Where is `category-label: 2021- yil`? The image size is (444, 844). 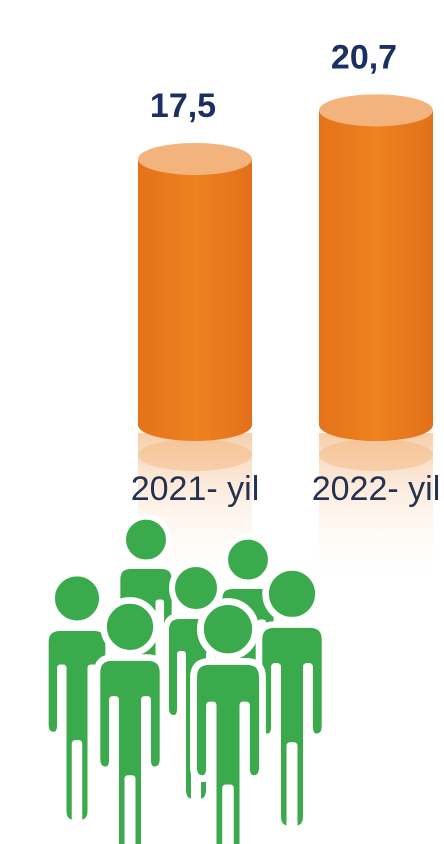
category-label: 2021- yil is located at coordinates (195, 489).